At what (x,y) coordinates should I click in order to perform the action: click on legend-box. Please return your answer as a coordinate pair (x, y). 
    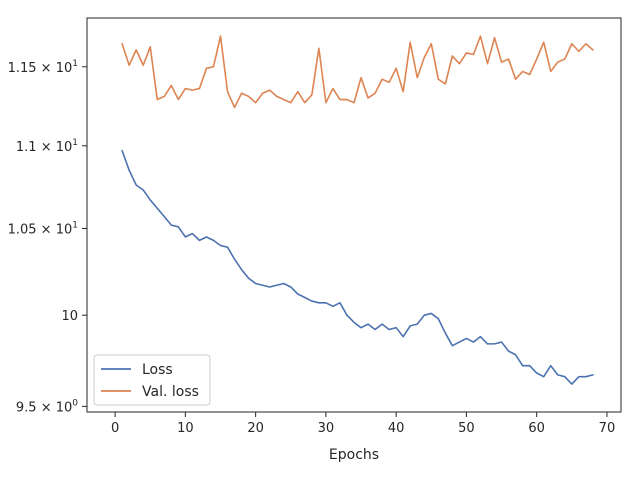
    Looking at the image, I should click on (152, 380).